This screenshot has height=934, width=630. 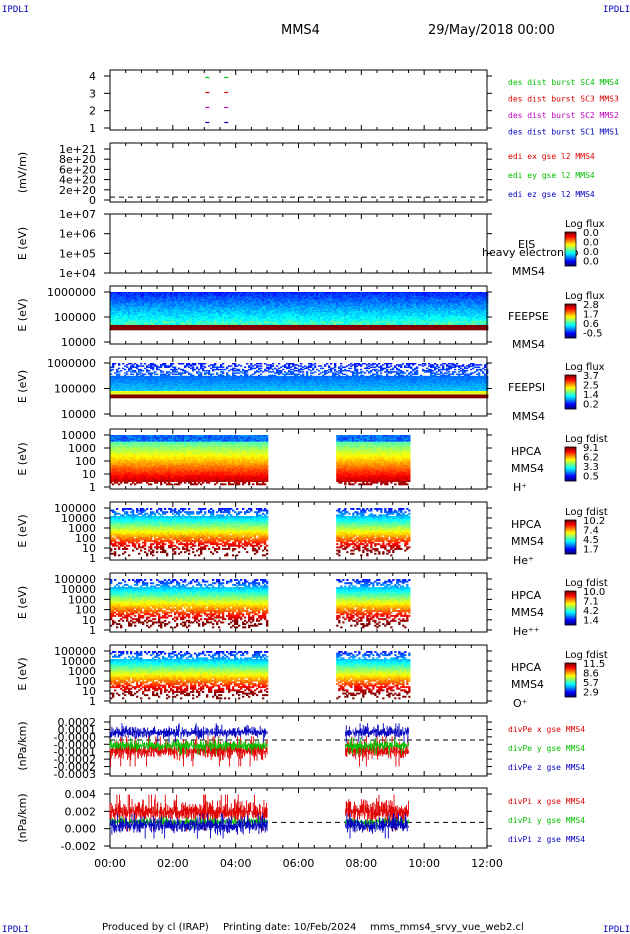 What do you see at coordinates (570, 243) in the screenshot?
I see `colorbar-step` at bounding box center [570, 243].